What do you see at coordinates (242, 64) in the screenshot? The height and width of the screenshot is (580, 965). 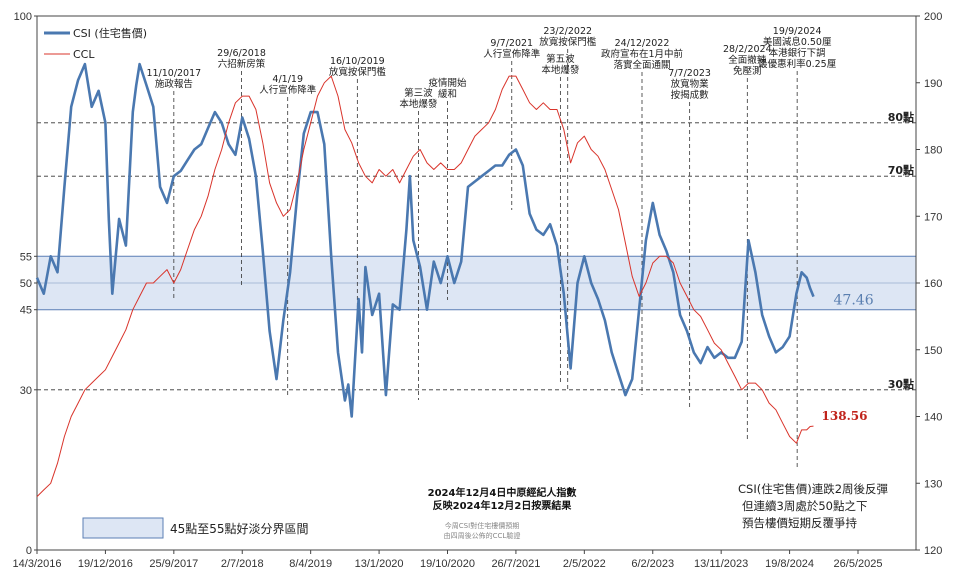 I see `event-label-2-2: 六招新房策` at bounding box center [242, 64].